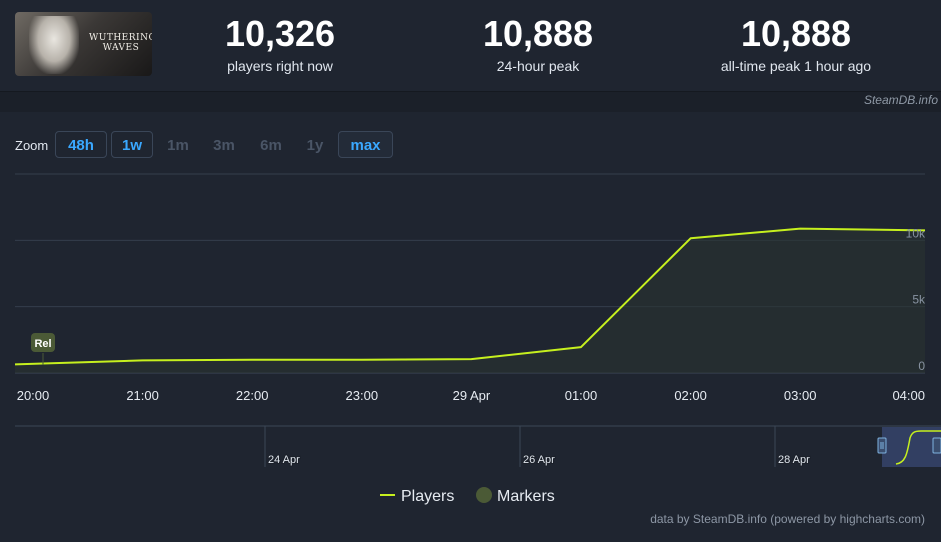 Image resolution: width=941 pixels, height=542 pixels. What do you see at coordinates (32, 145) in the screenshot?
I see `zoom-label: Zoom` at bounding box center [32, 145].